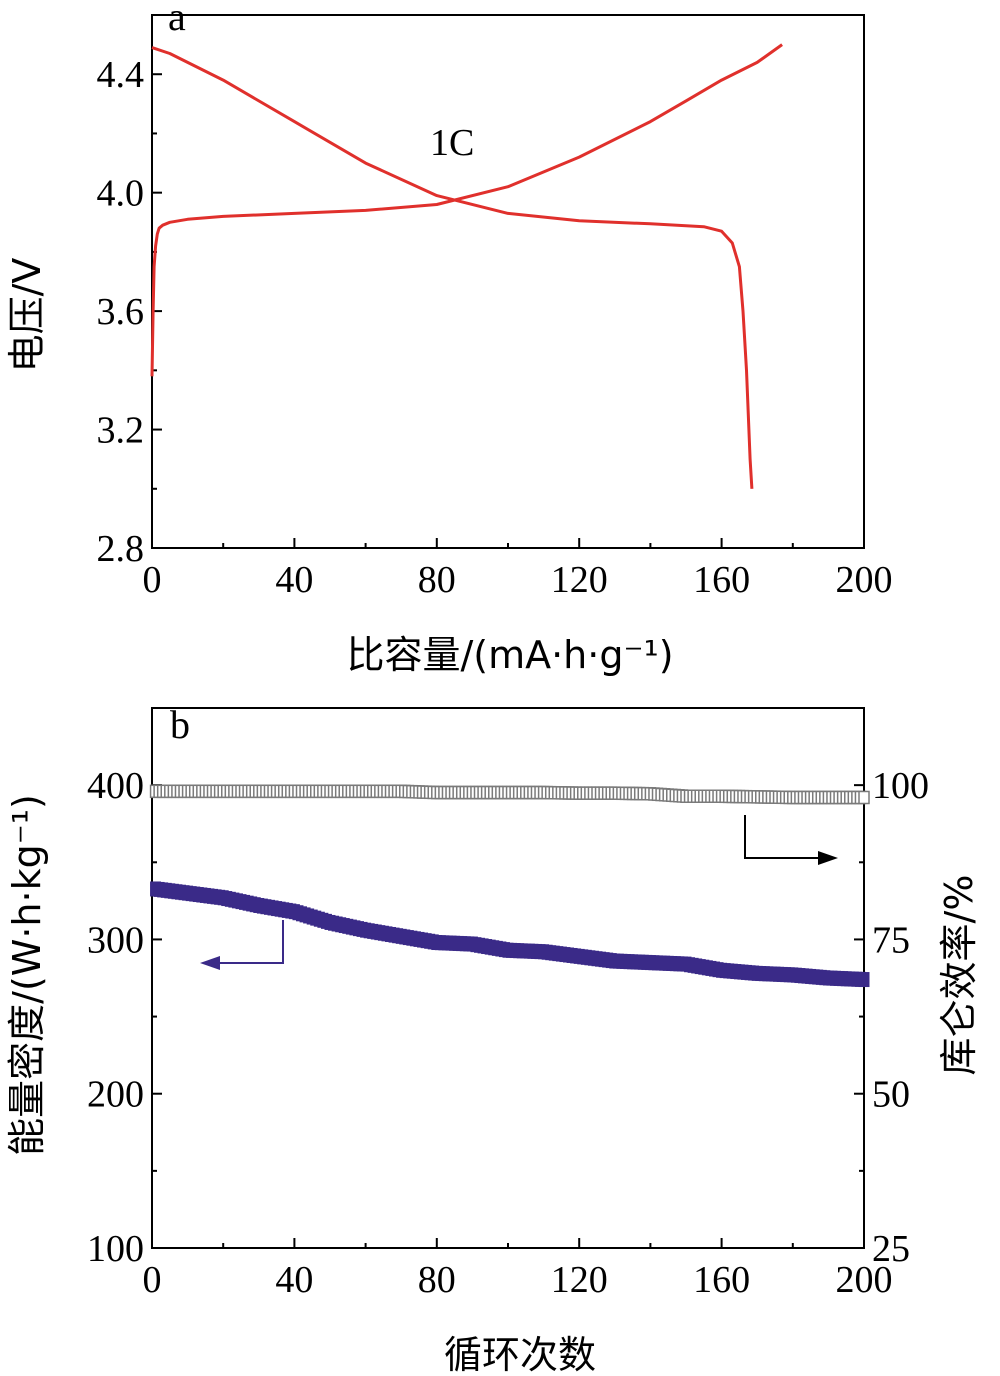 The height and width of the screenshot is (1376, 1000). I want to click on x-tick-label-a: 120, so click(579, 580).